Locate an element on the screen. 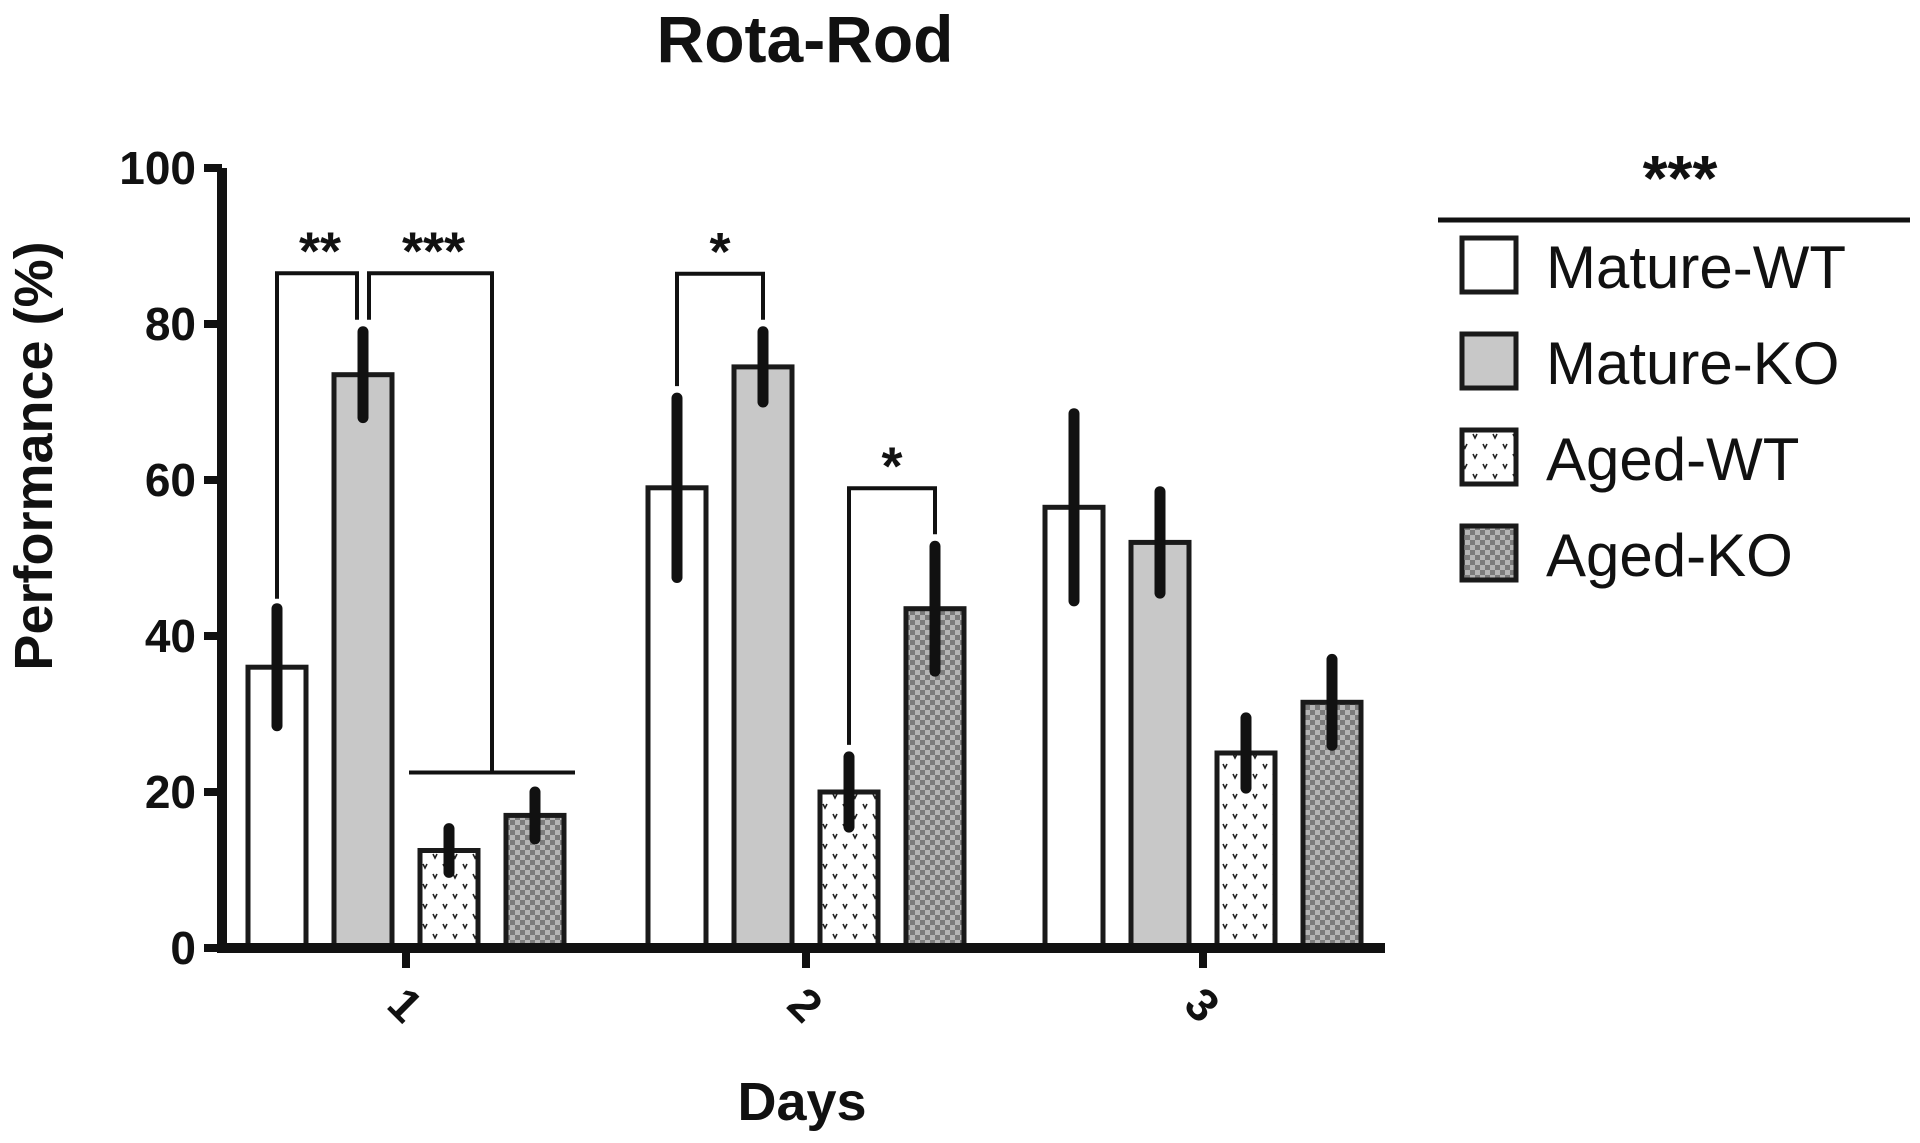 The image size is (1920, 1143). sig-bracket-3: * is located at coordinates (720, 304).